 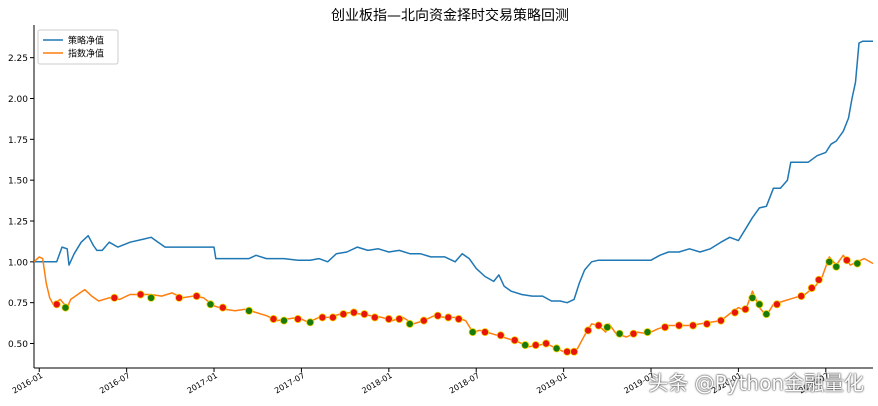 I want to click on x-tick-label: 2018-07, so click(x=464, y=383).